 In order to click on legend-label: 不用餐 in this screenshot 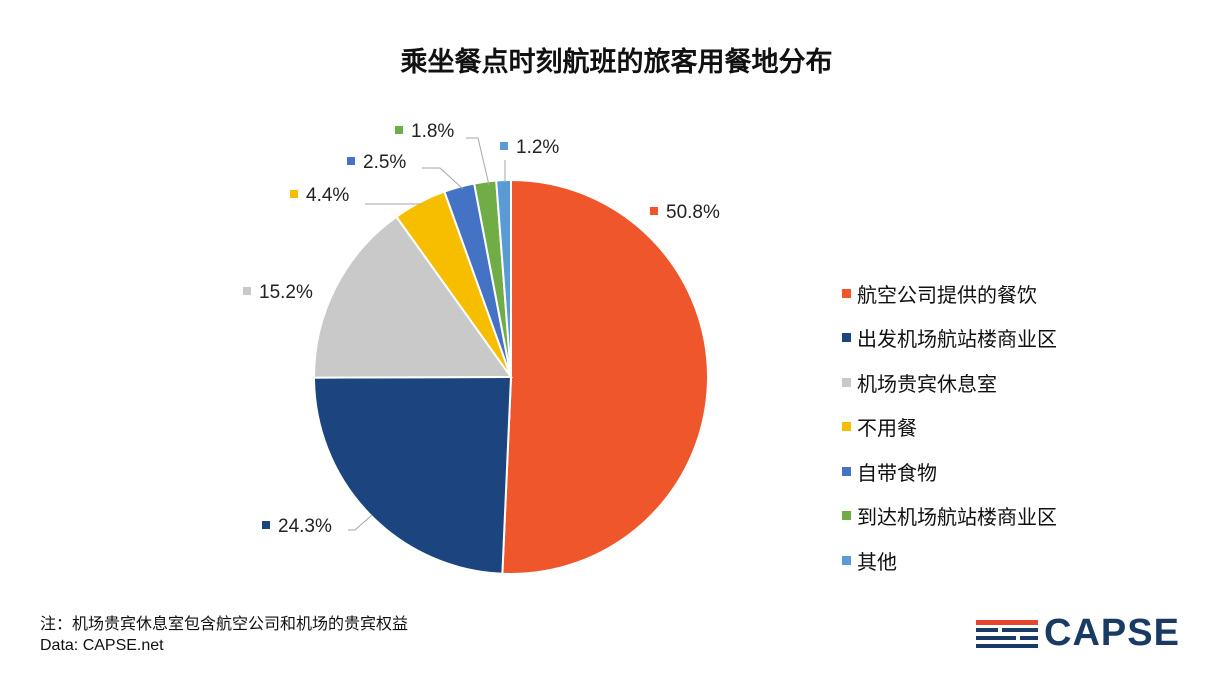, I will do `click(887, 429)`.